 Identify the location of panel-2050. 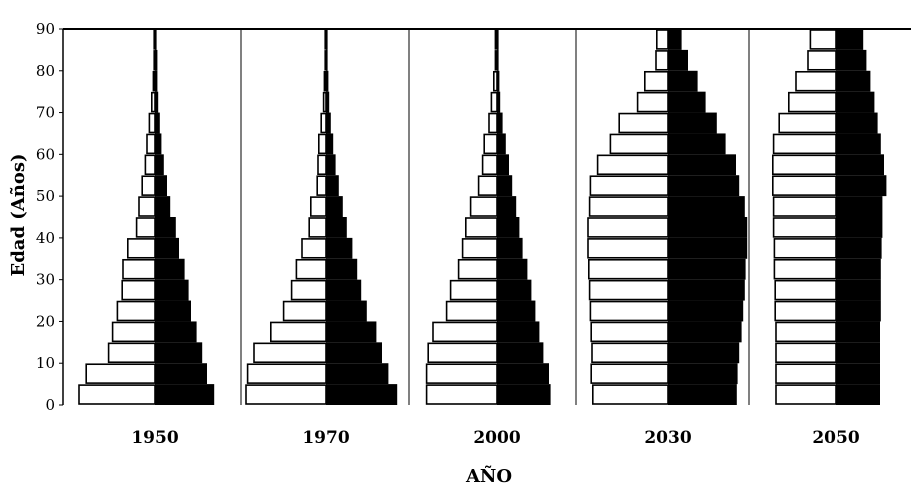
(829, 217).